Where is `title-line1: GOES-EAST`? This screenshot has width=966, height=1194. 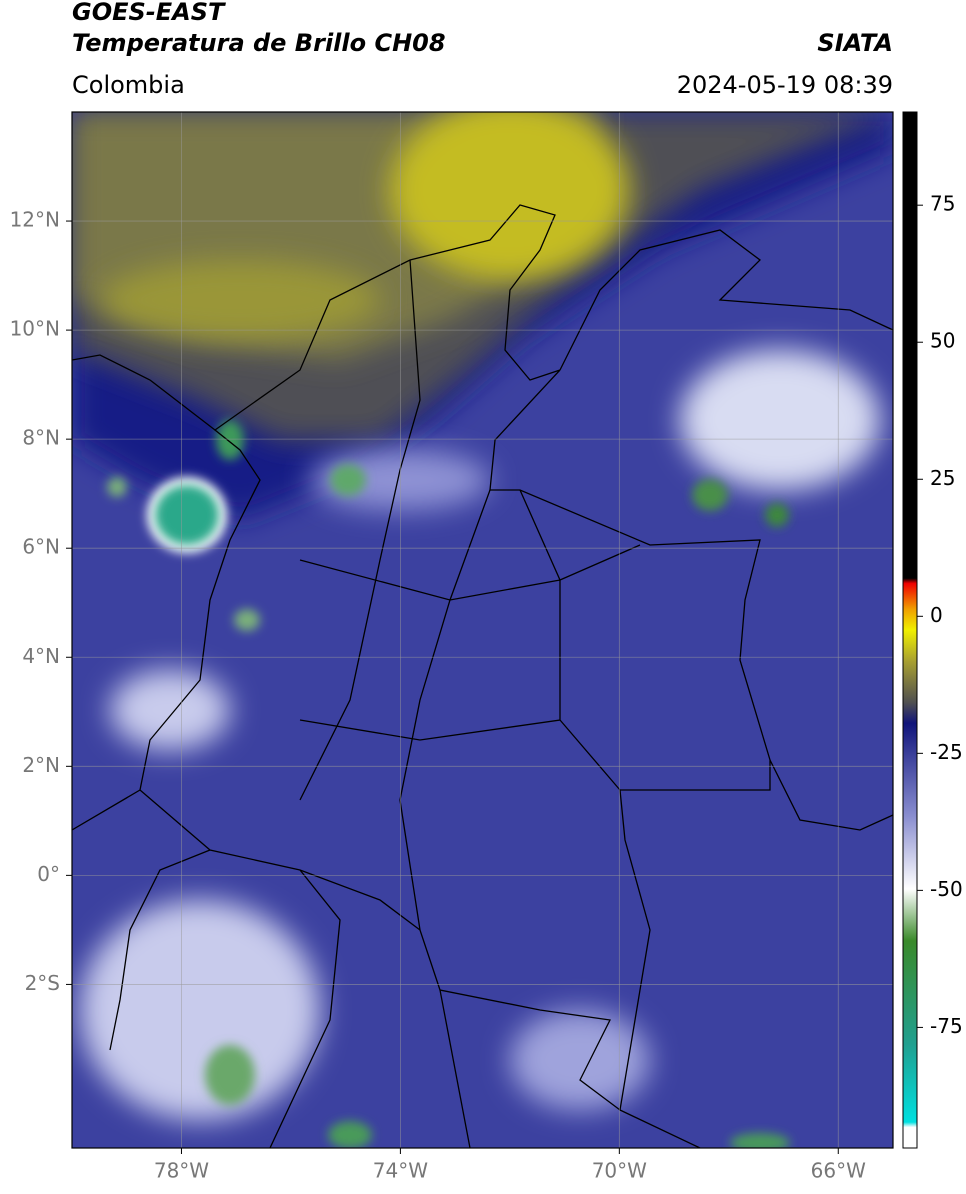
title-line1: GOES-EAST is located at coordinates (149, 13).